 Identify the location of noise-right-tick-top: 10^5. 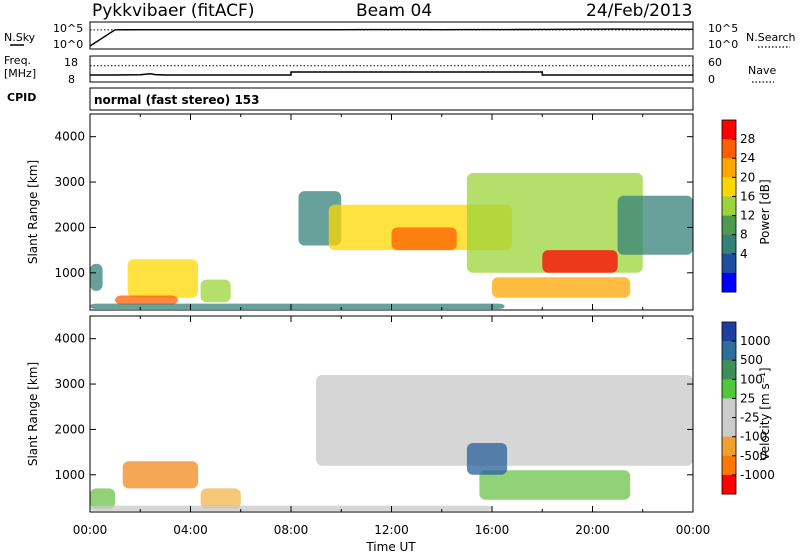
(723, 28).